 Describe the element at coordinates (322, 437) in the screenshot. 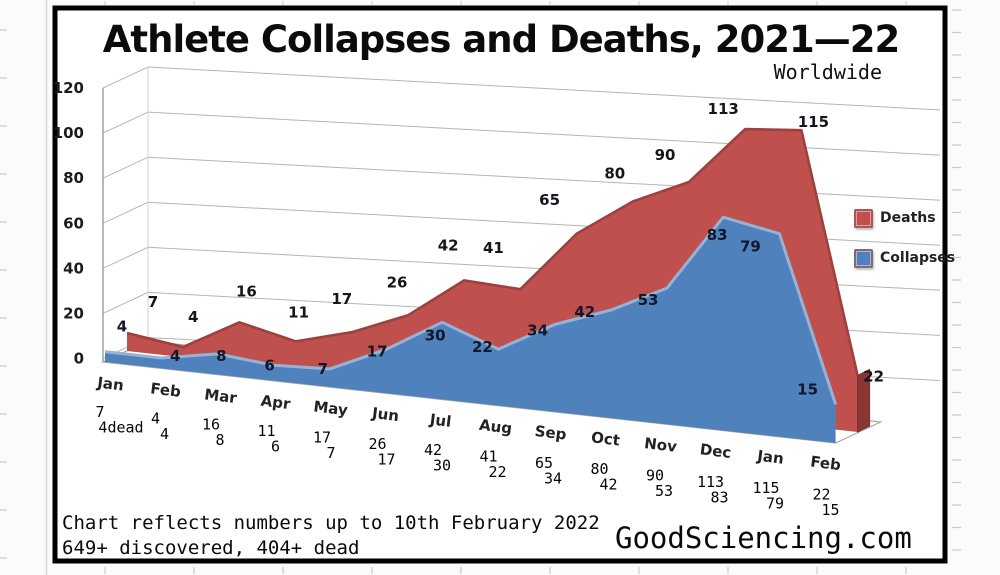

I see `month-collapses-number: 17` at that location.